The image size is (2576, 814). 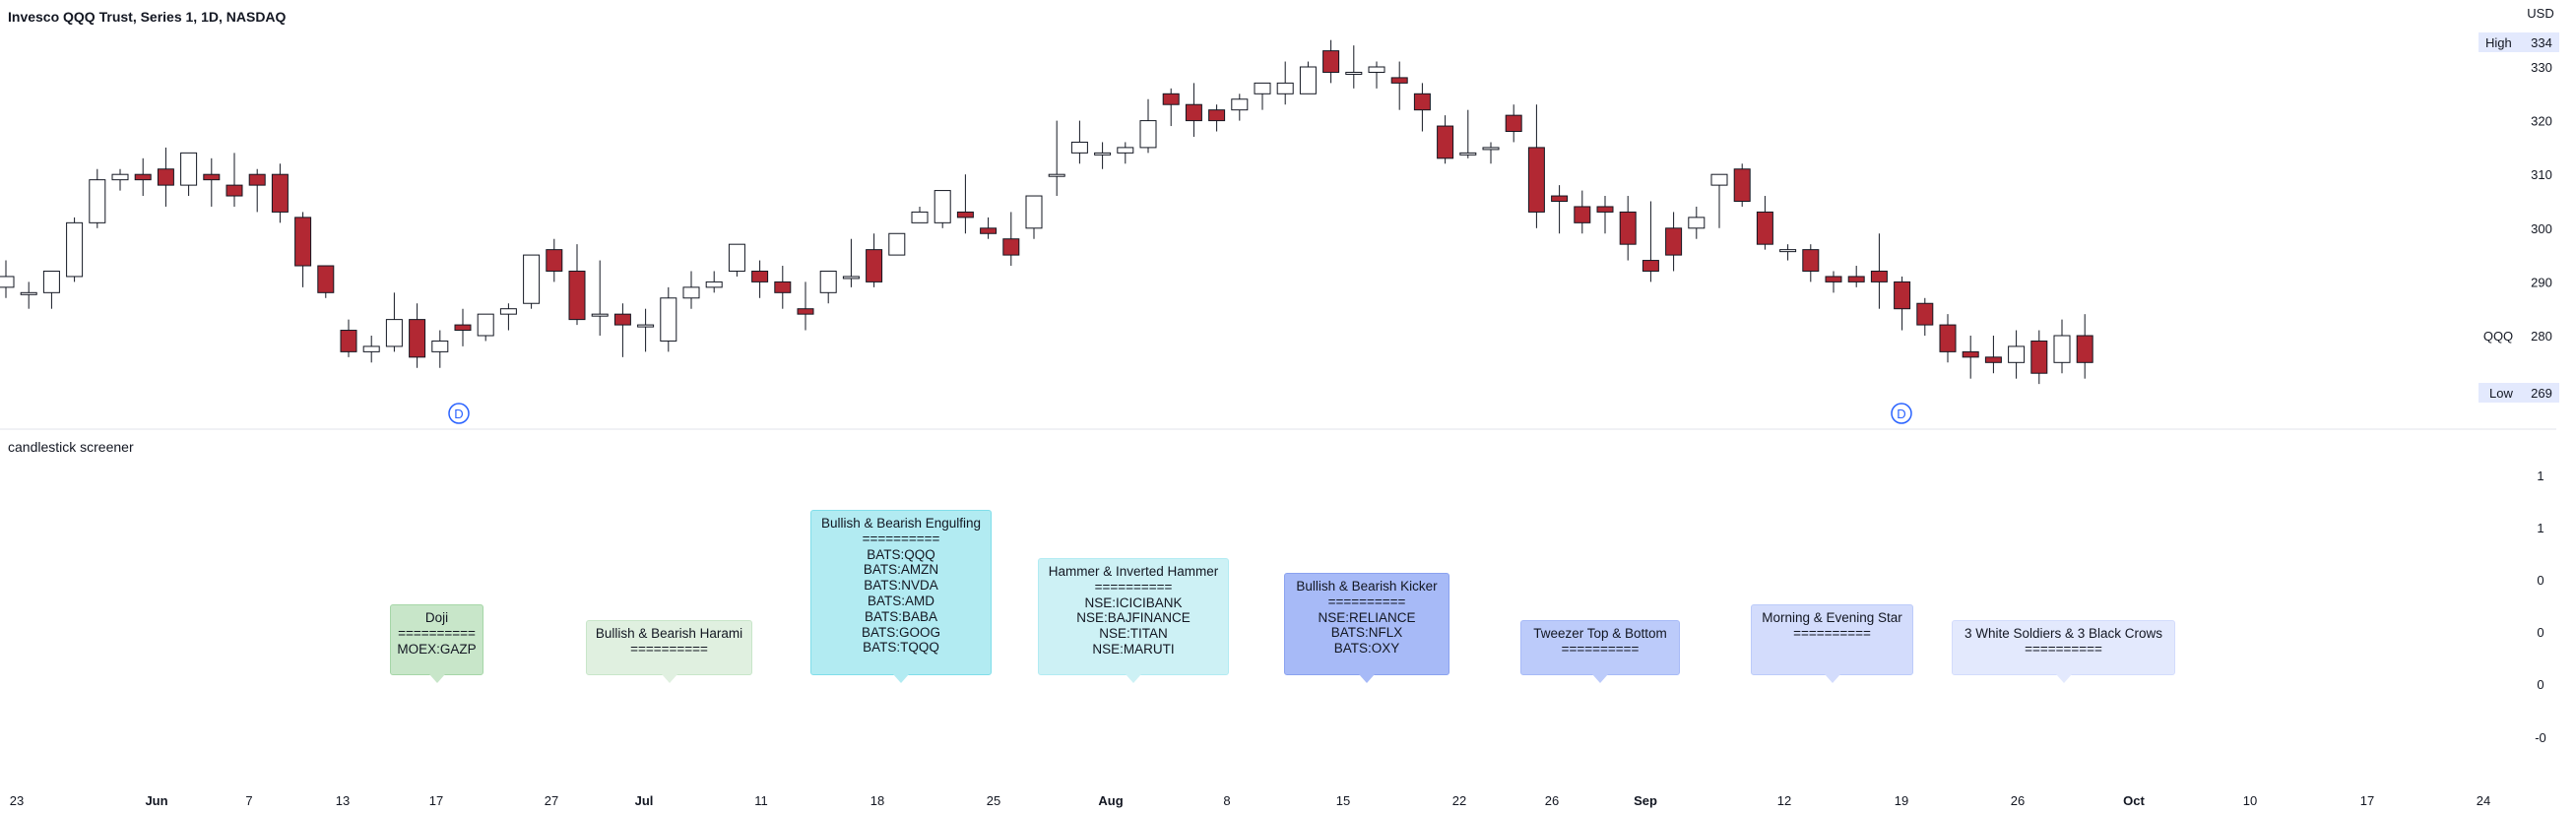 I want to click on screener-label-symbol: NSE:RELIANCE, so click(x=1367, y=617).